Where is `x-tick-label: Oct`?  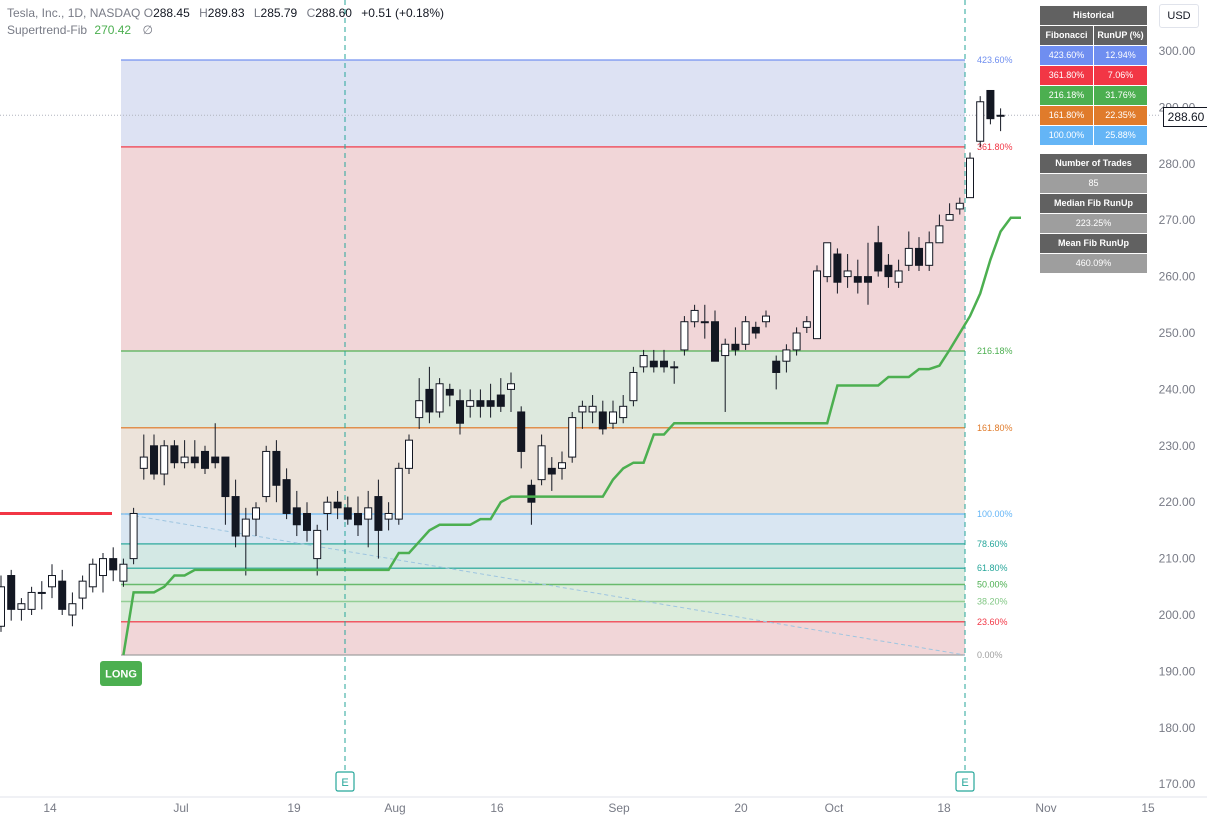 x-tick-label: Oct is located at coordinates (834, 808).